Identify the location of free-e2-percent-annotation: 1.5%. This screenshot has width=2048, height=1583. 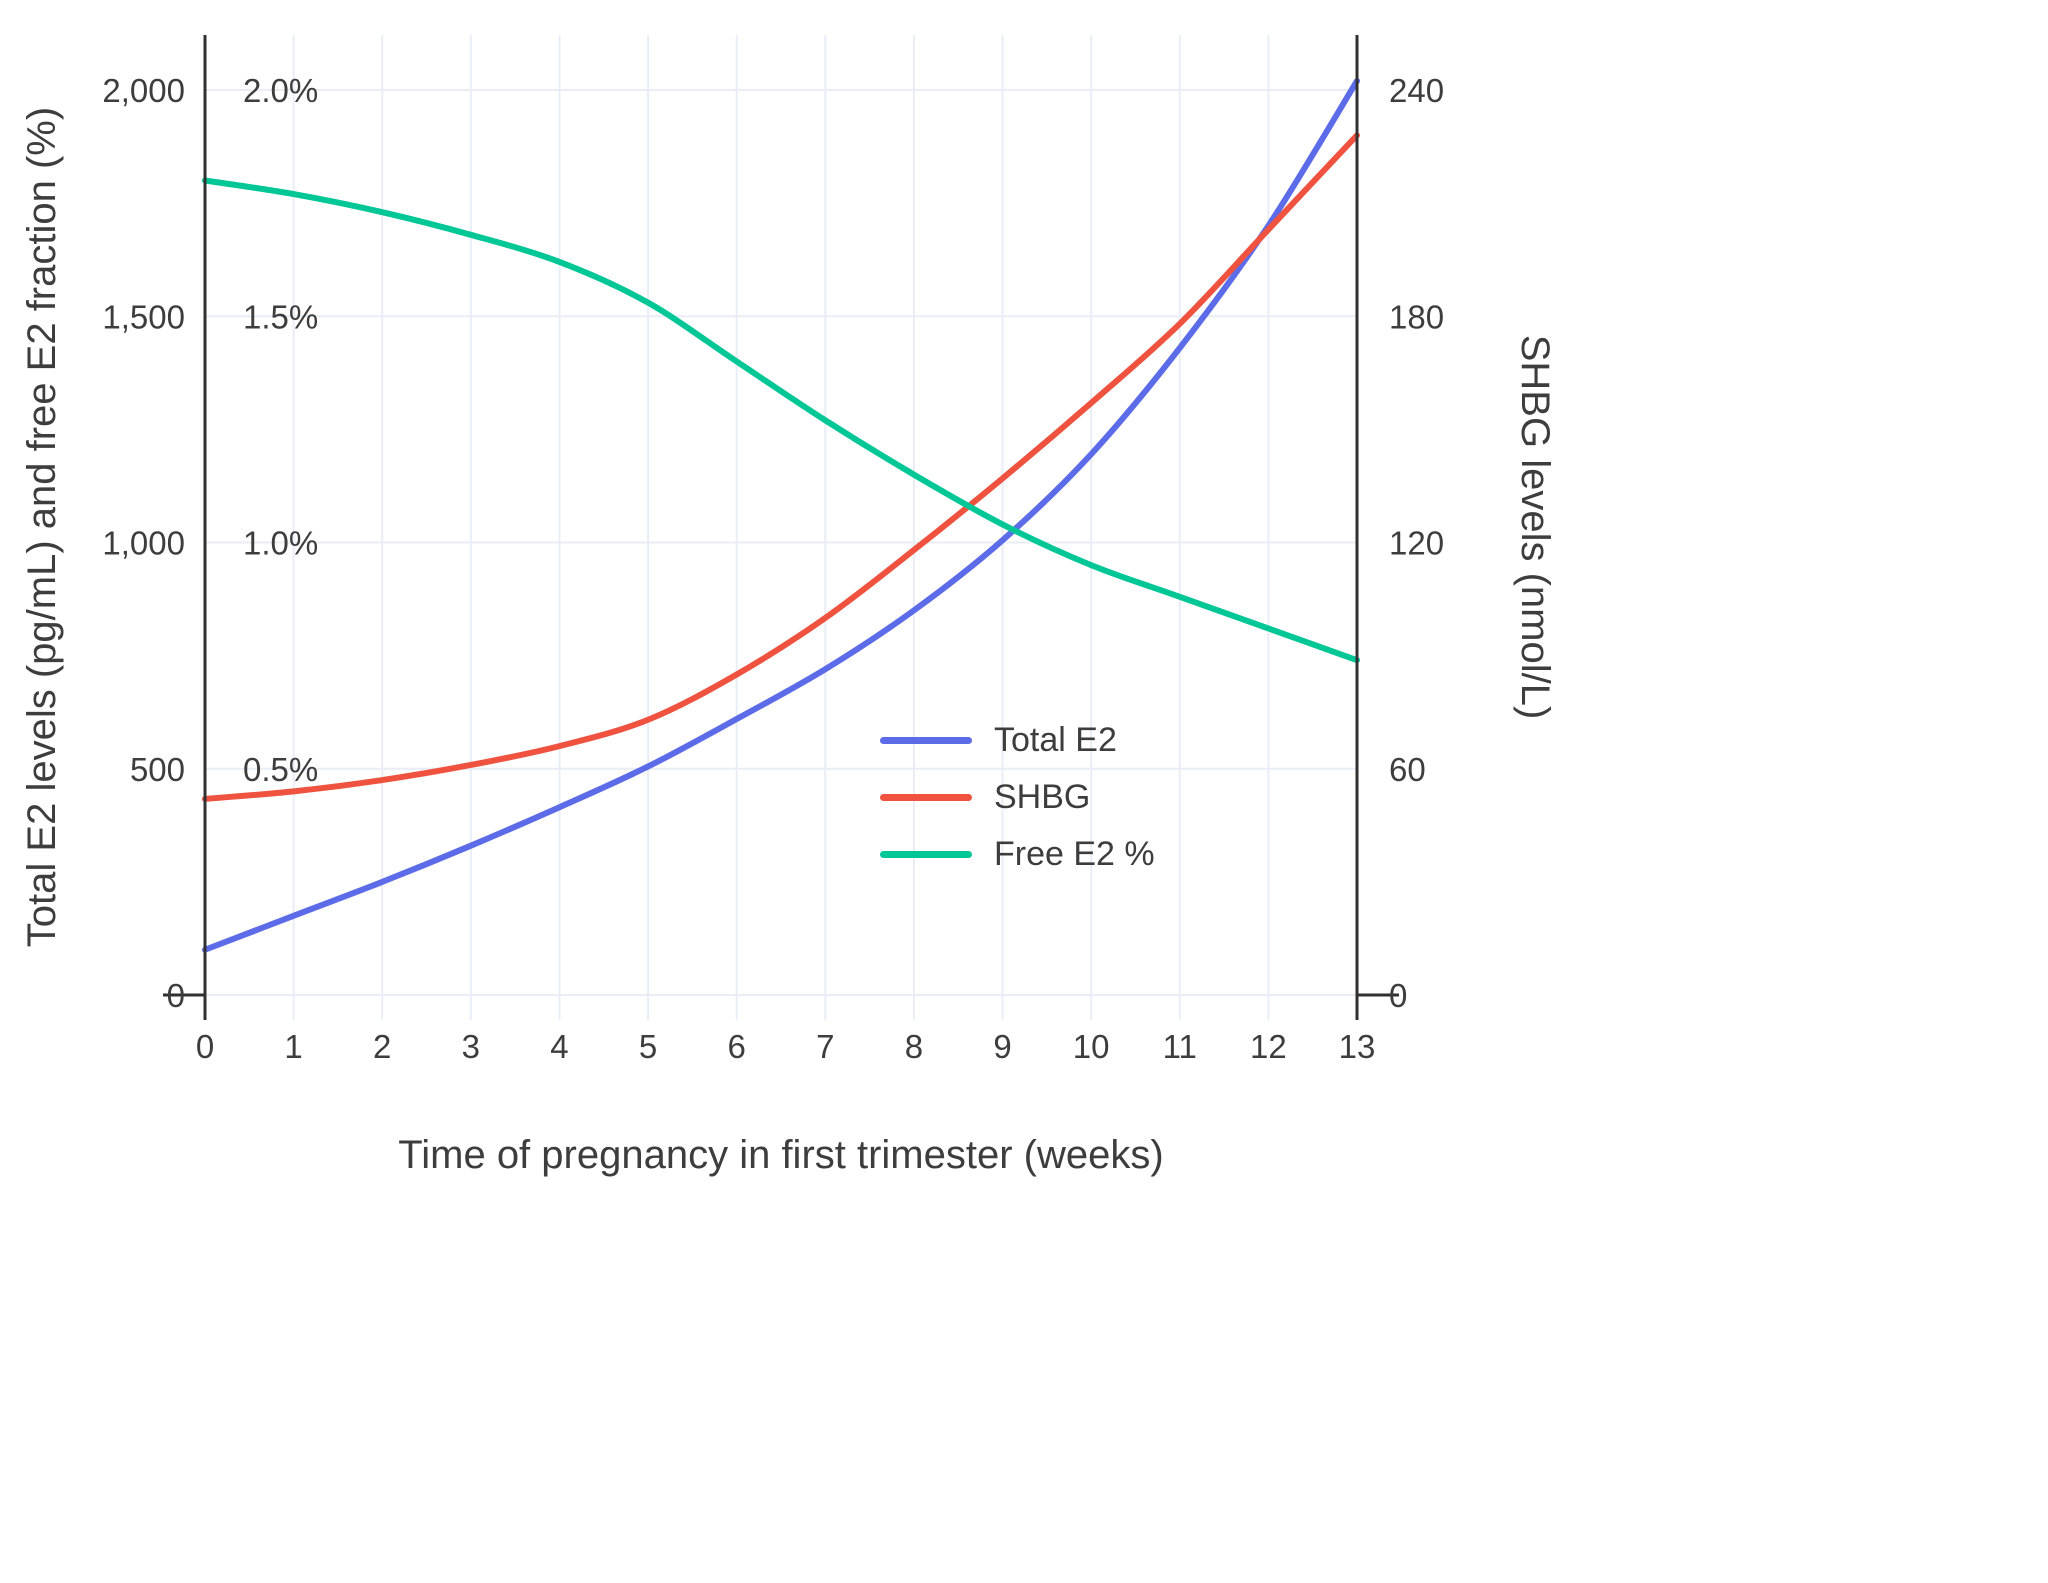
(280, 316).